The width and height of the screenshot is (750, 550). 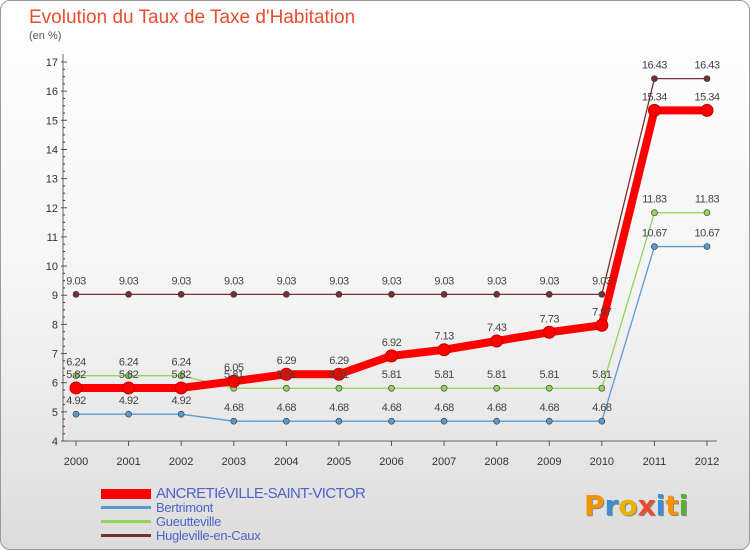 What do you see at coordinates (76, 375) in the screenshot?
I see `data-label: 5.82` at bounding box center [76, 375].